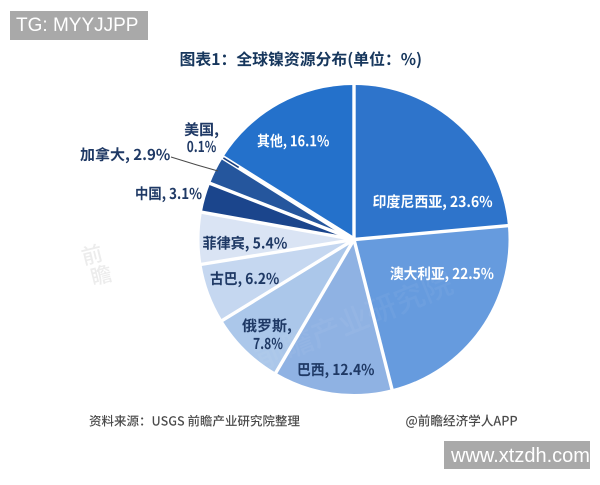 The width and height of the screenshot is (600, 485). What do you see at coordinates (77, 25) in the screenshot?
I see `svg-text: TG: MYYJJPP` at bounding box center [77, 25].